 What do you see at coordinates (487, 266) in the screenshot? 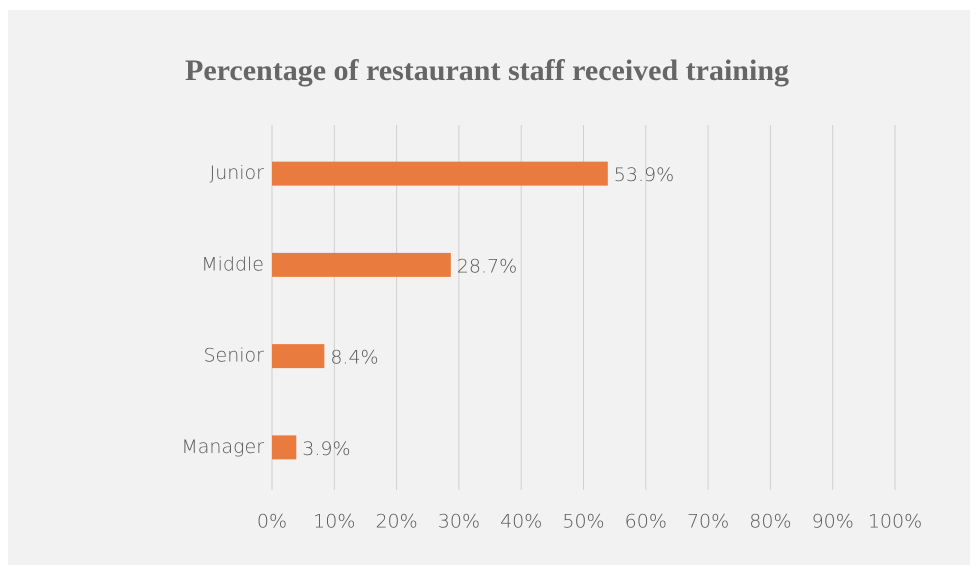
I see `data-label: 28.7%` at bounding box center [487, 266].